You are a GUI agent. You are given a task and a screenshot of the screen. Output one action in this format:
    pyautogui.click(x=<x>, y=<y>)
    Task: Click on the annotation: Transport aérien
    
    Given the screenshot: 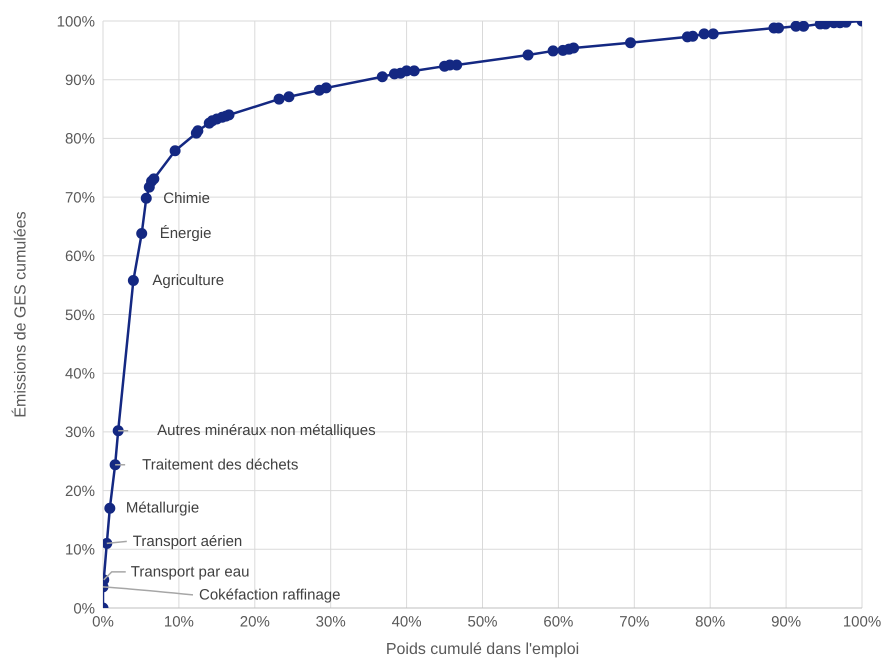 What is the action you would take?
    pyautogui.click(x=187, y=541)
    